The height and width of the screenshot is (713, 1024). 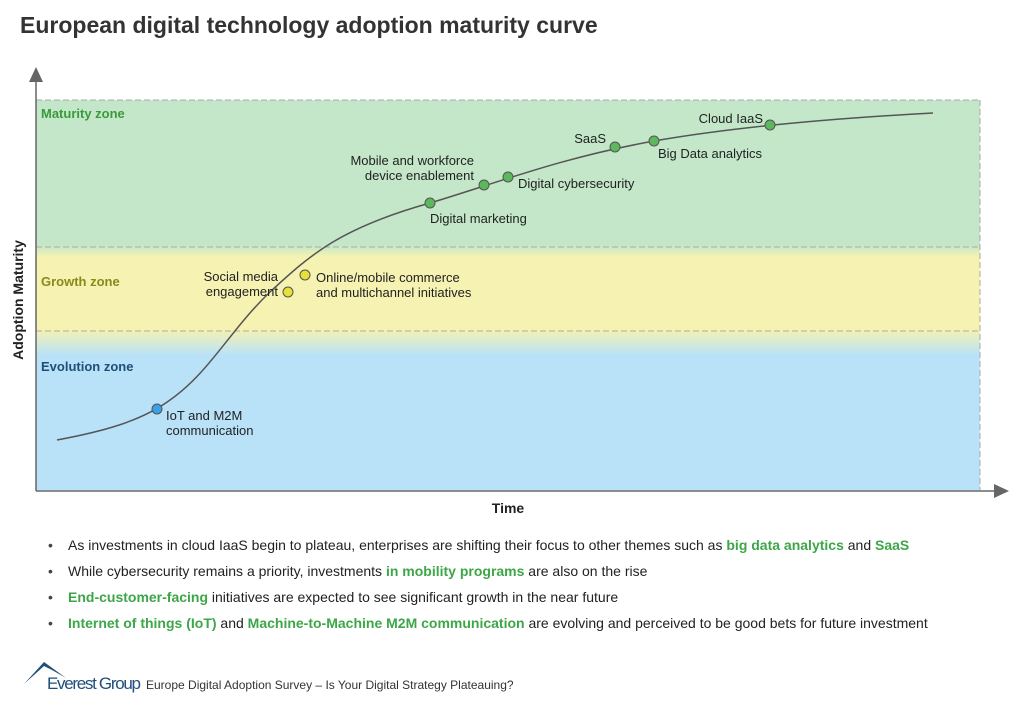 What do you see at coordinates (242, 291) in the screenshot?
I see `node-label: engagement` at bounding box center [242, 291].